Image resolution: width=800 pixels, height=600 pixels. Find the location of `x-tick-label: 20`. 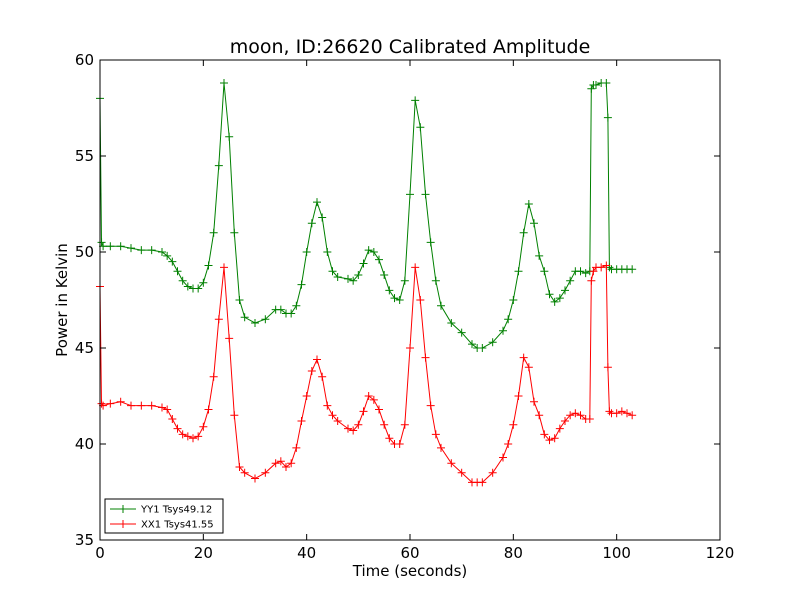

x-tick-label: 20 is located at coordinates (203, 553).